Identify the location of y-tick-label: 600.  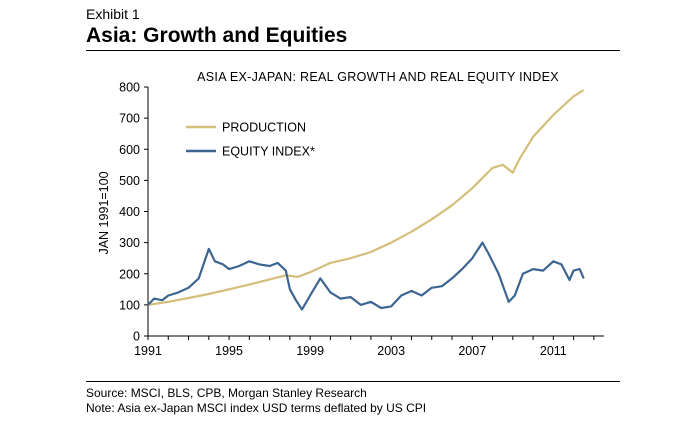
(129, 150).